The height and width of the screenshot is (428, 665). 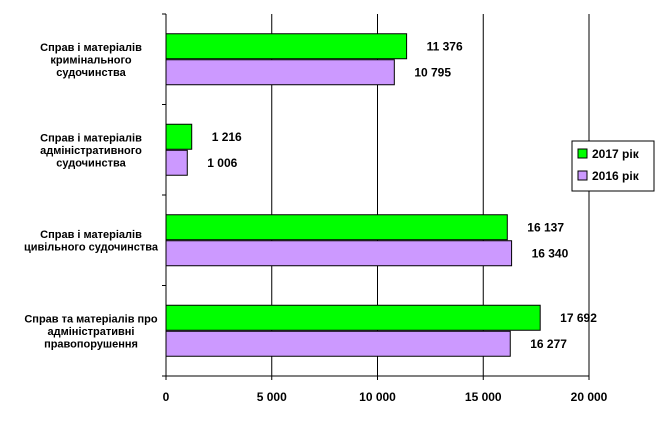 I want to click on data-label: 11 376, so click(x=445, y=46).